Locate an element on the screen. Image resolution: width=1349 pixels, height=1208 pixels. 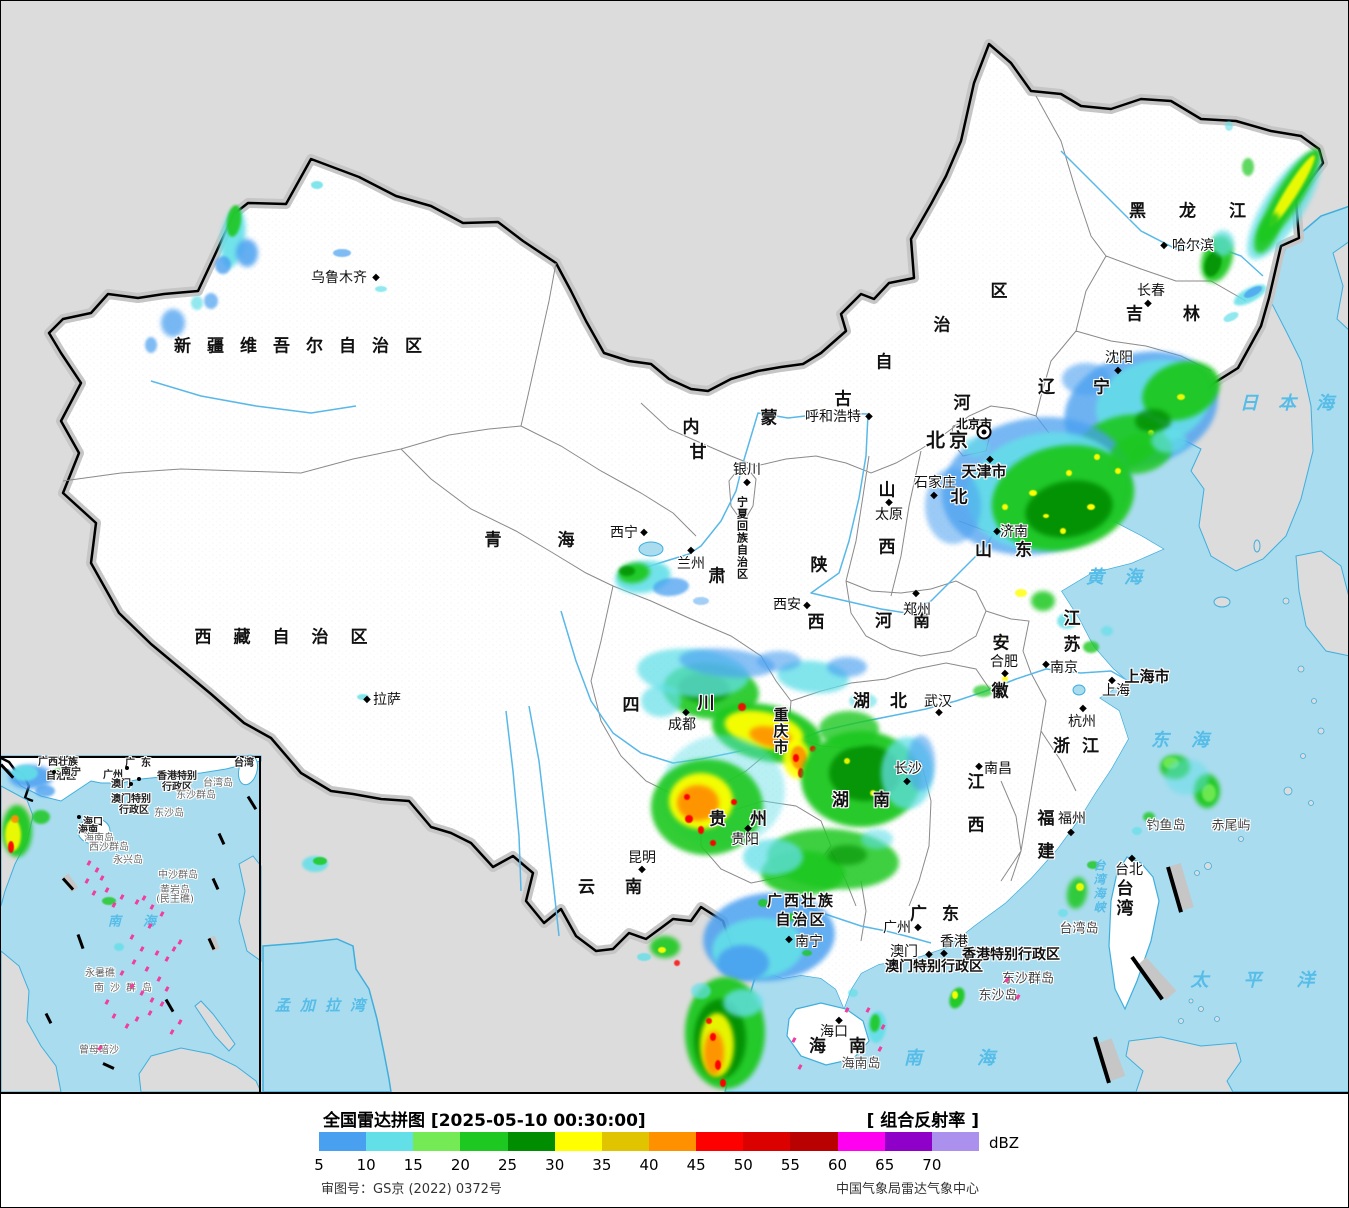
babuyan-islands is located at coordinates (1199, 1011).